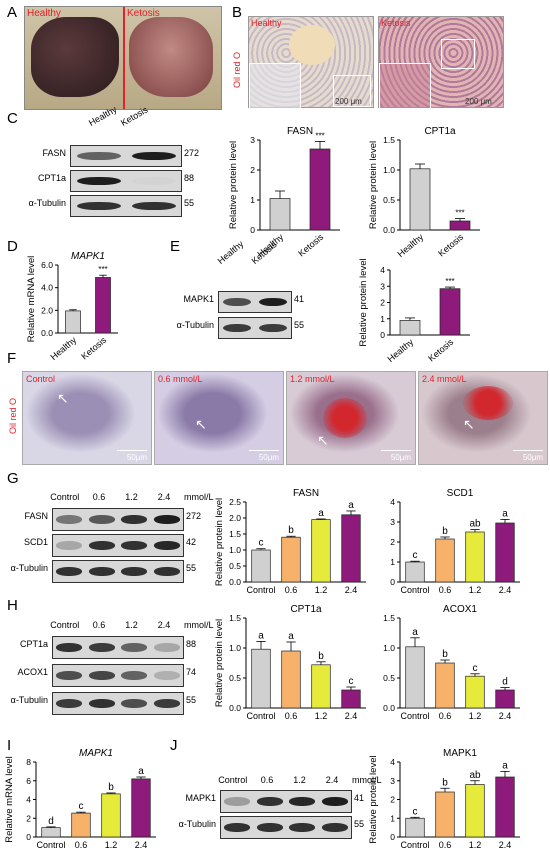 This screenshot has width=550, height=861. What do you see at coordinates (275, 86) in the screenshot?
I see `inset-box` at bounding box center [275, 86].